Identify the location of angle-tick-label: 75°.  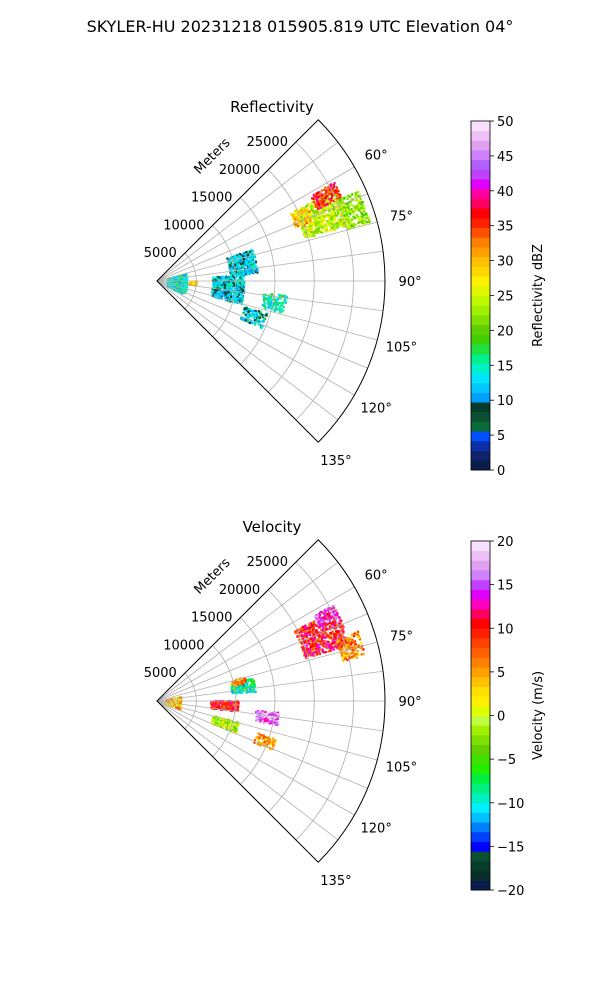
(401, 216).